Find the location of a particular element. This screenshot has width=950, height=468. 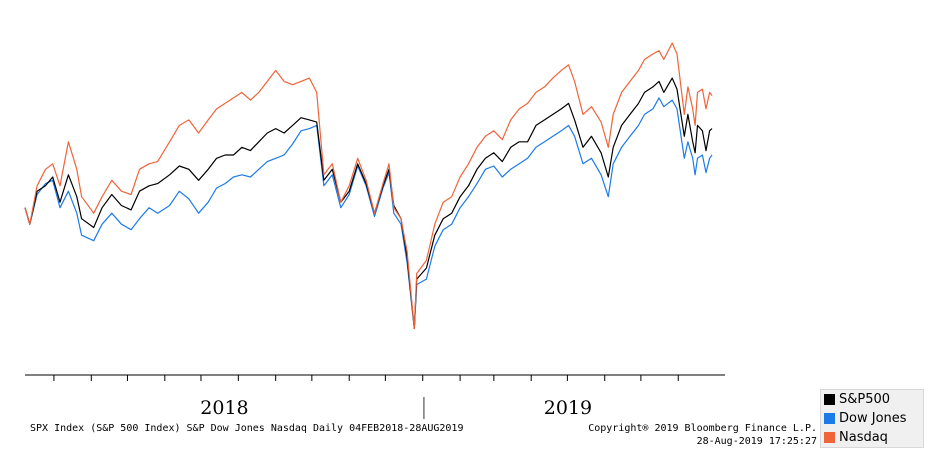

legend-label-nasdaq: Nasdaq is located at coordinates (863, 437).